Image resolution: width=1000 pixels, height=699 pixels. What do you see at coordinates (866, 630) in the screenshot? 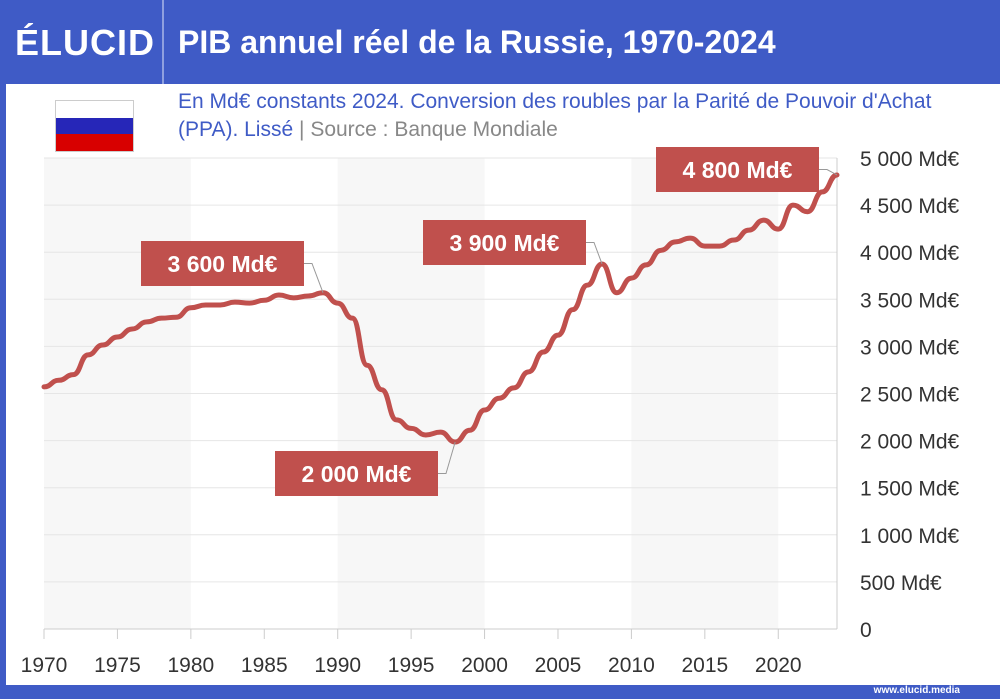
I see `y-tick-label: 0` at bounding box center [866, 630].